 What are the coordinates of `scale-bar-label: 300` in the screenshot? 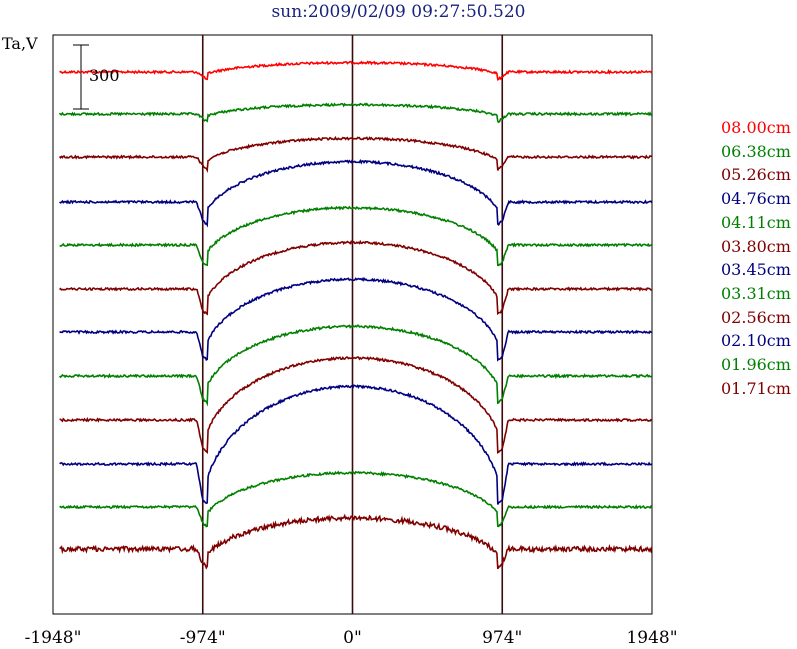 It's located at (104, 75).